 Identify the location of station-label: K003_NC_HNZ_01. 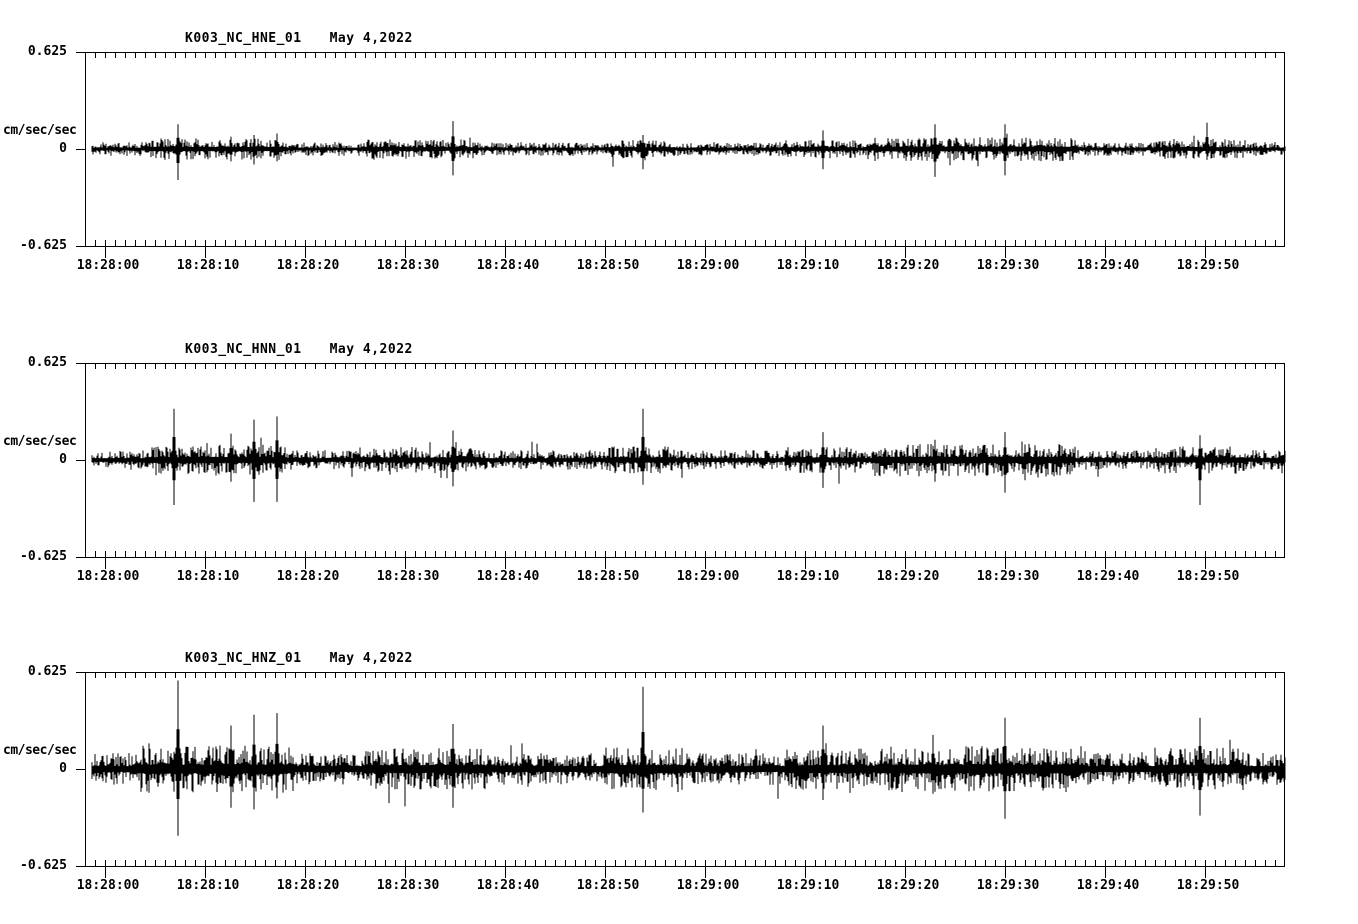
(243, 658).